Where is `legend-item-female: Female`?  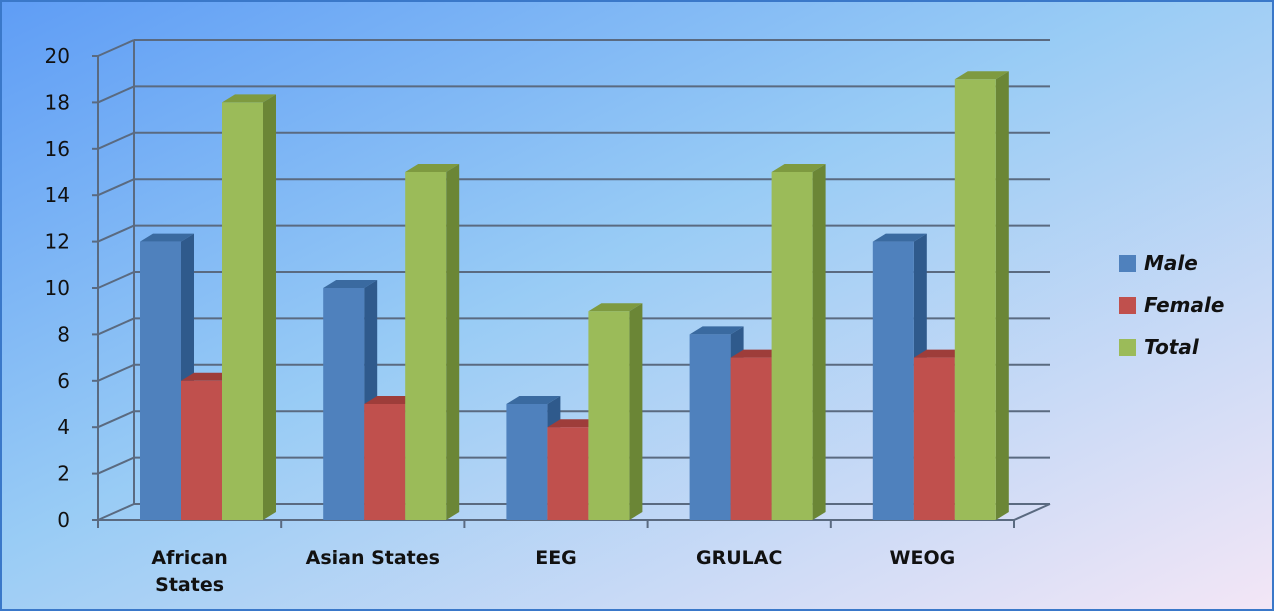
legend-item-female: Female is located at coordinates (1171, 305).